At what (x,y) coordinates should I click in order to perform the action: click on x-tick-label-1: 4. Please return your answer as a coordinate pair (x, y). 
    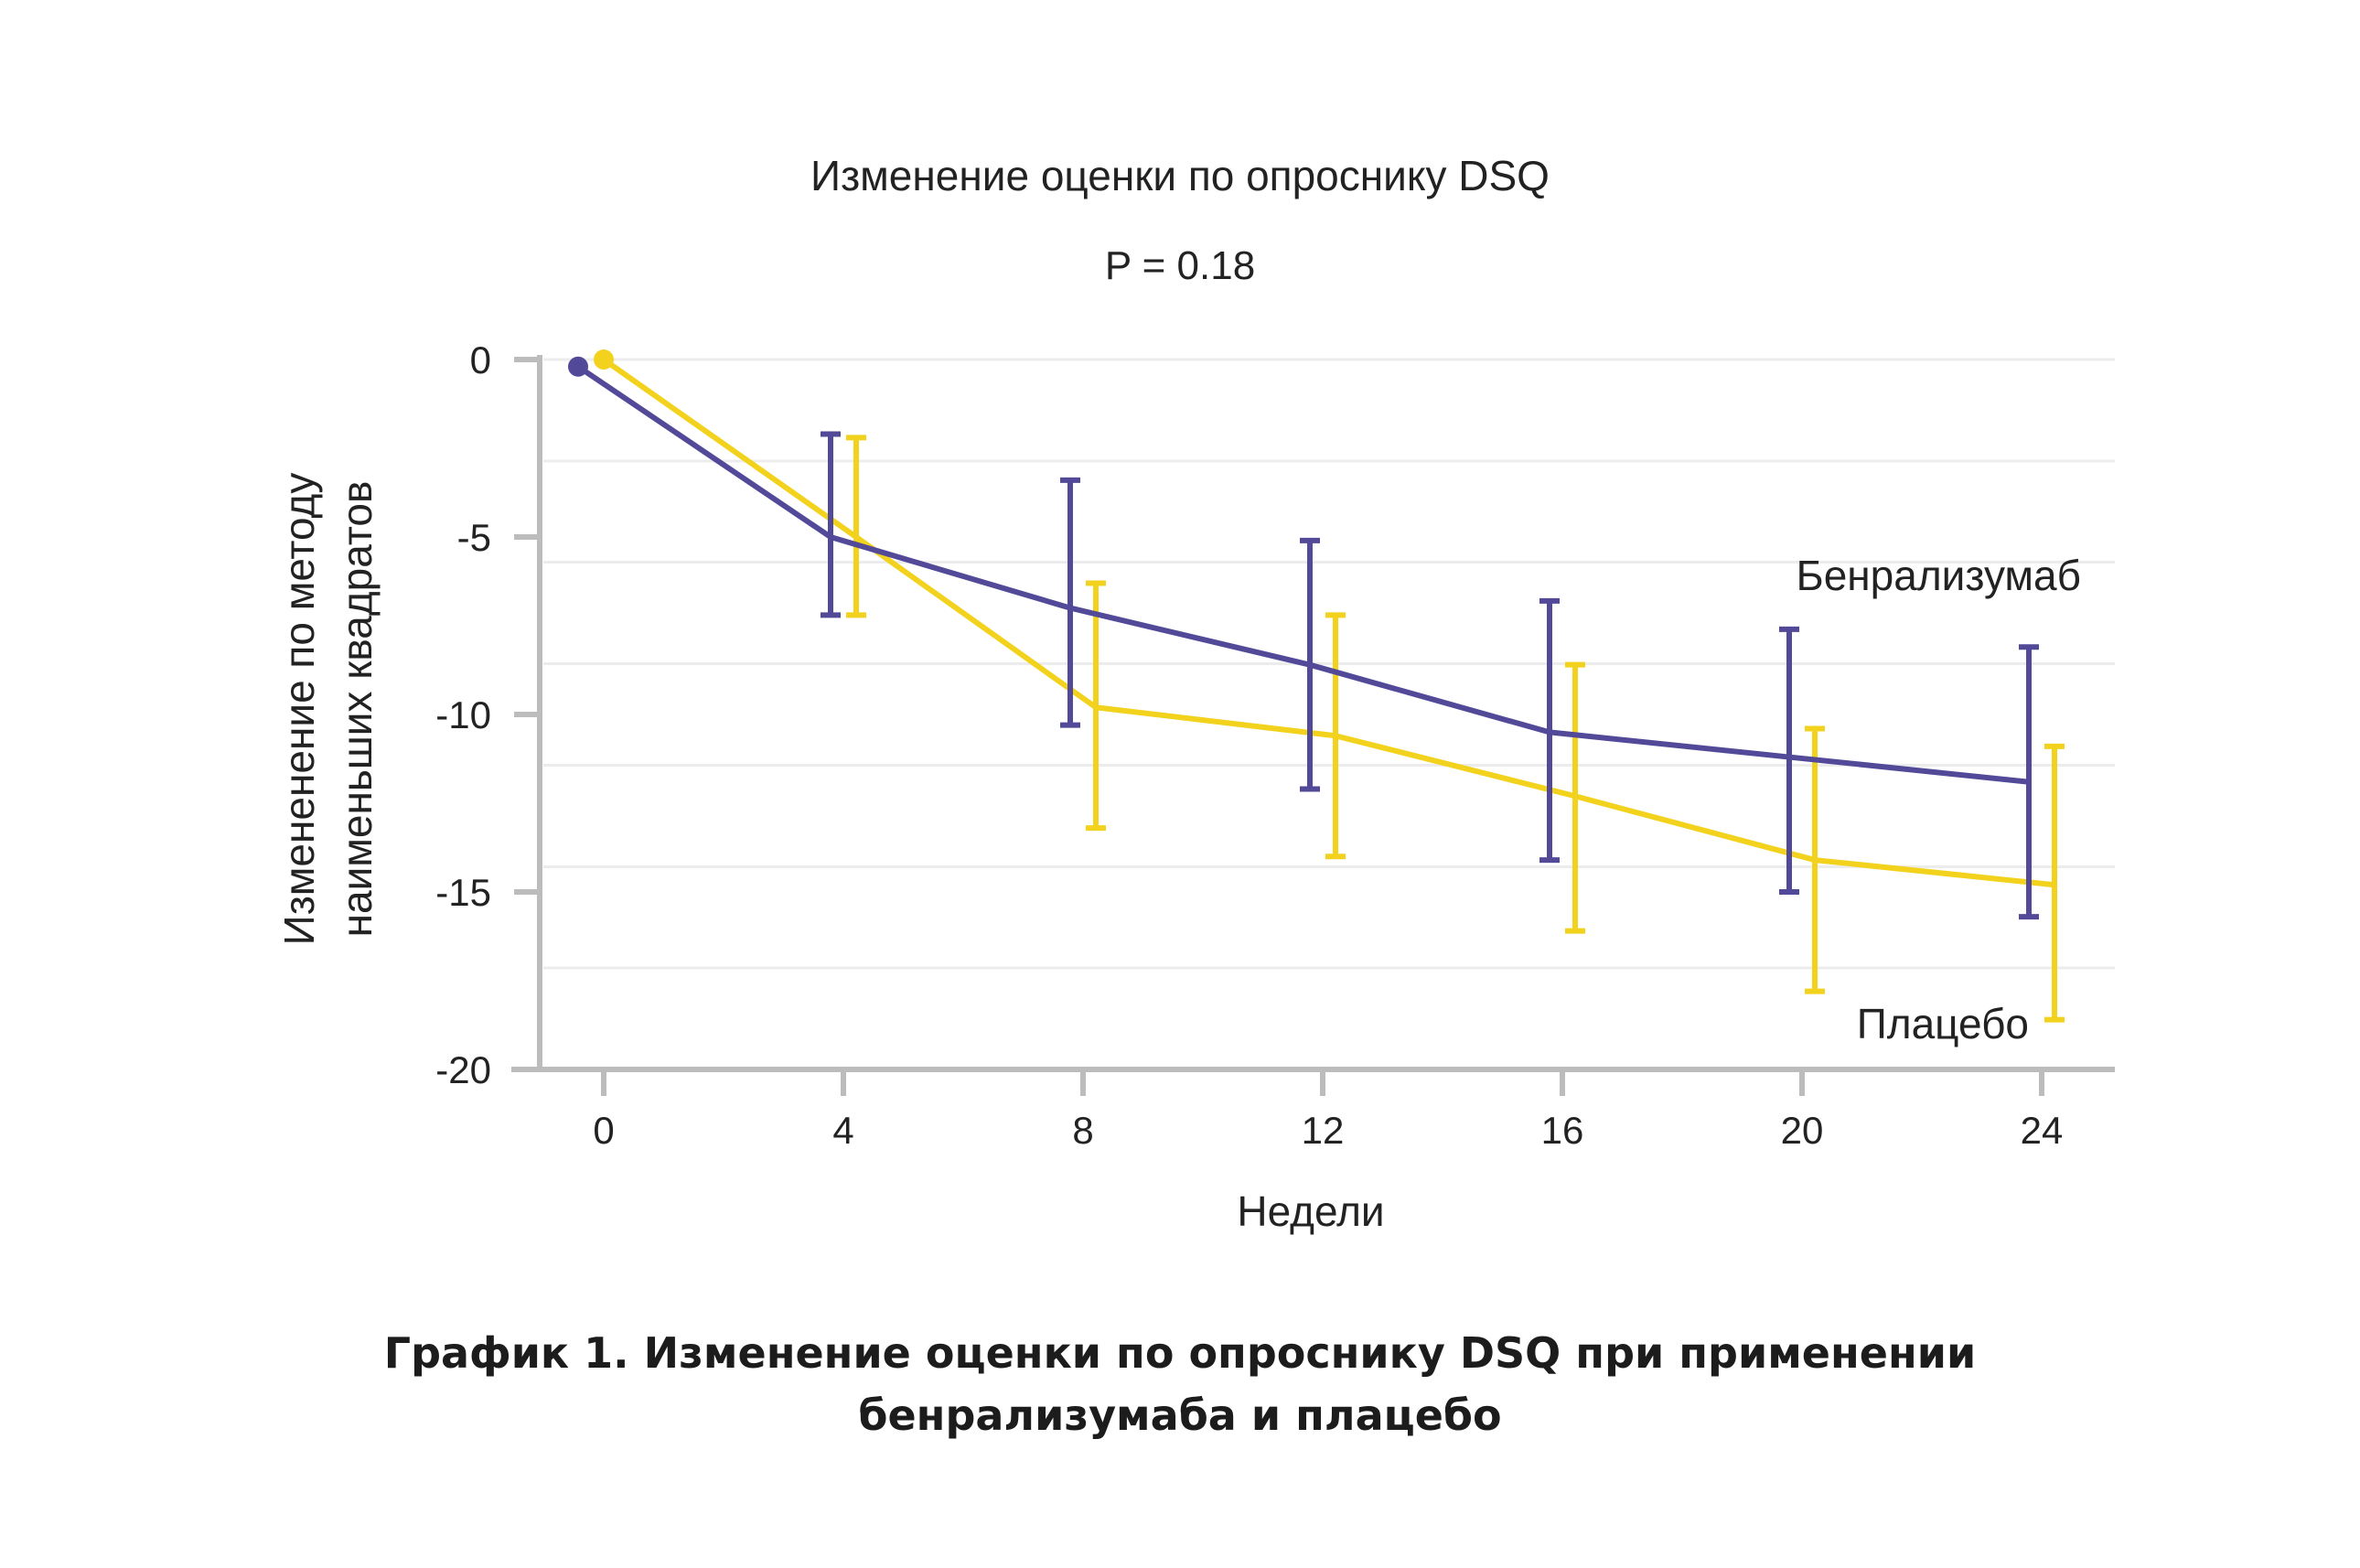
    Looking at the image, I should click on (842, 1130).